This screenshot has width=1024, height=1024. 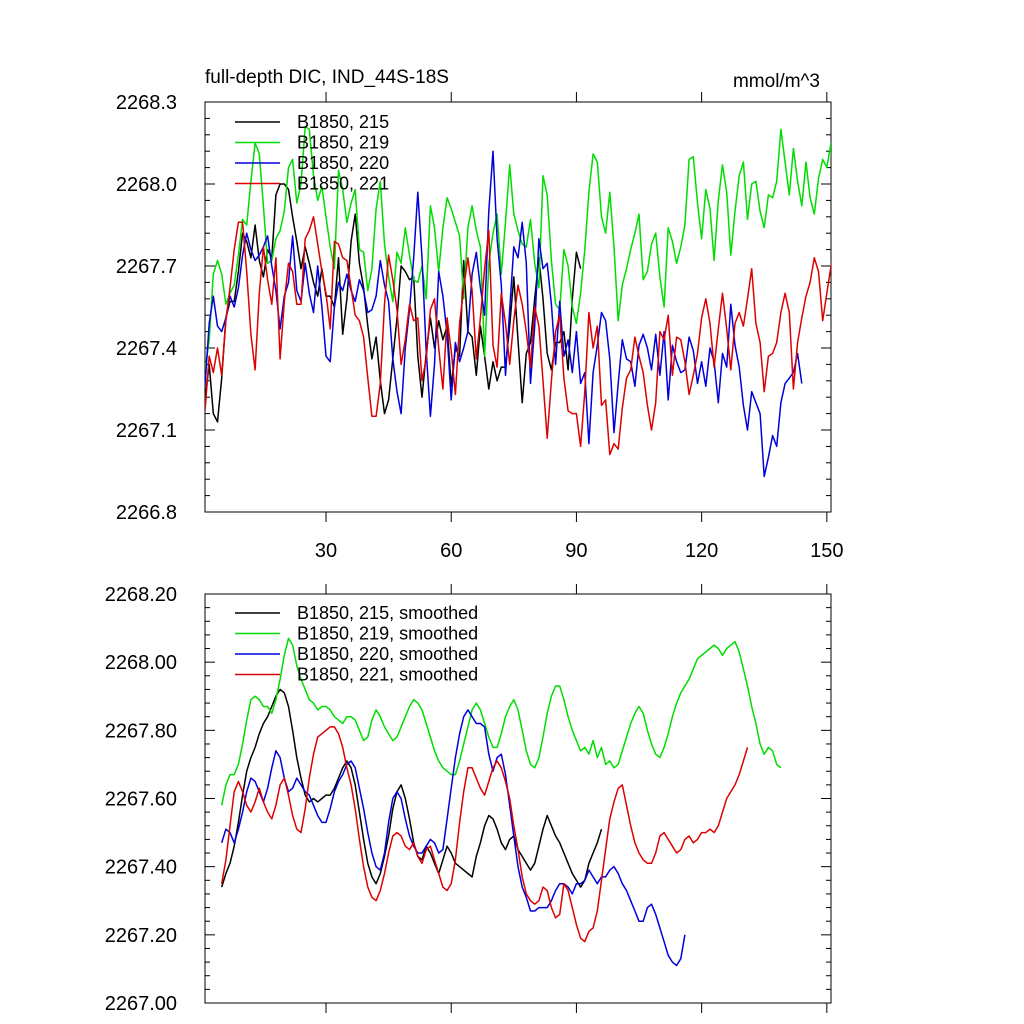 I want to click on y-tick-label: 2267.1, so click(x=146, y=431).